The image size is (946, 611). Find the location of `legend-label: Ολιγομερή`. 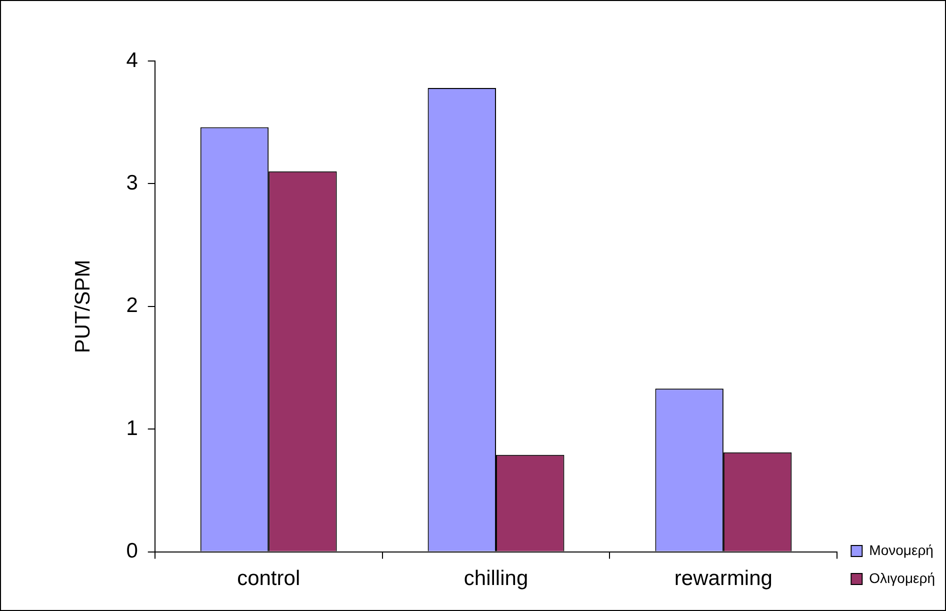

legend-label: Ολιγομερή is located at coordinates (902, 578).